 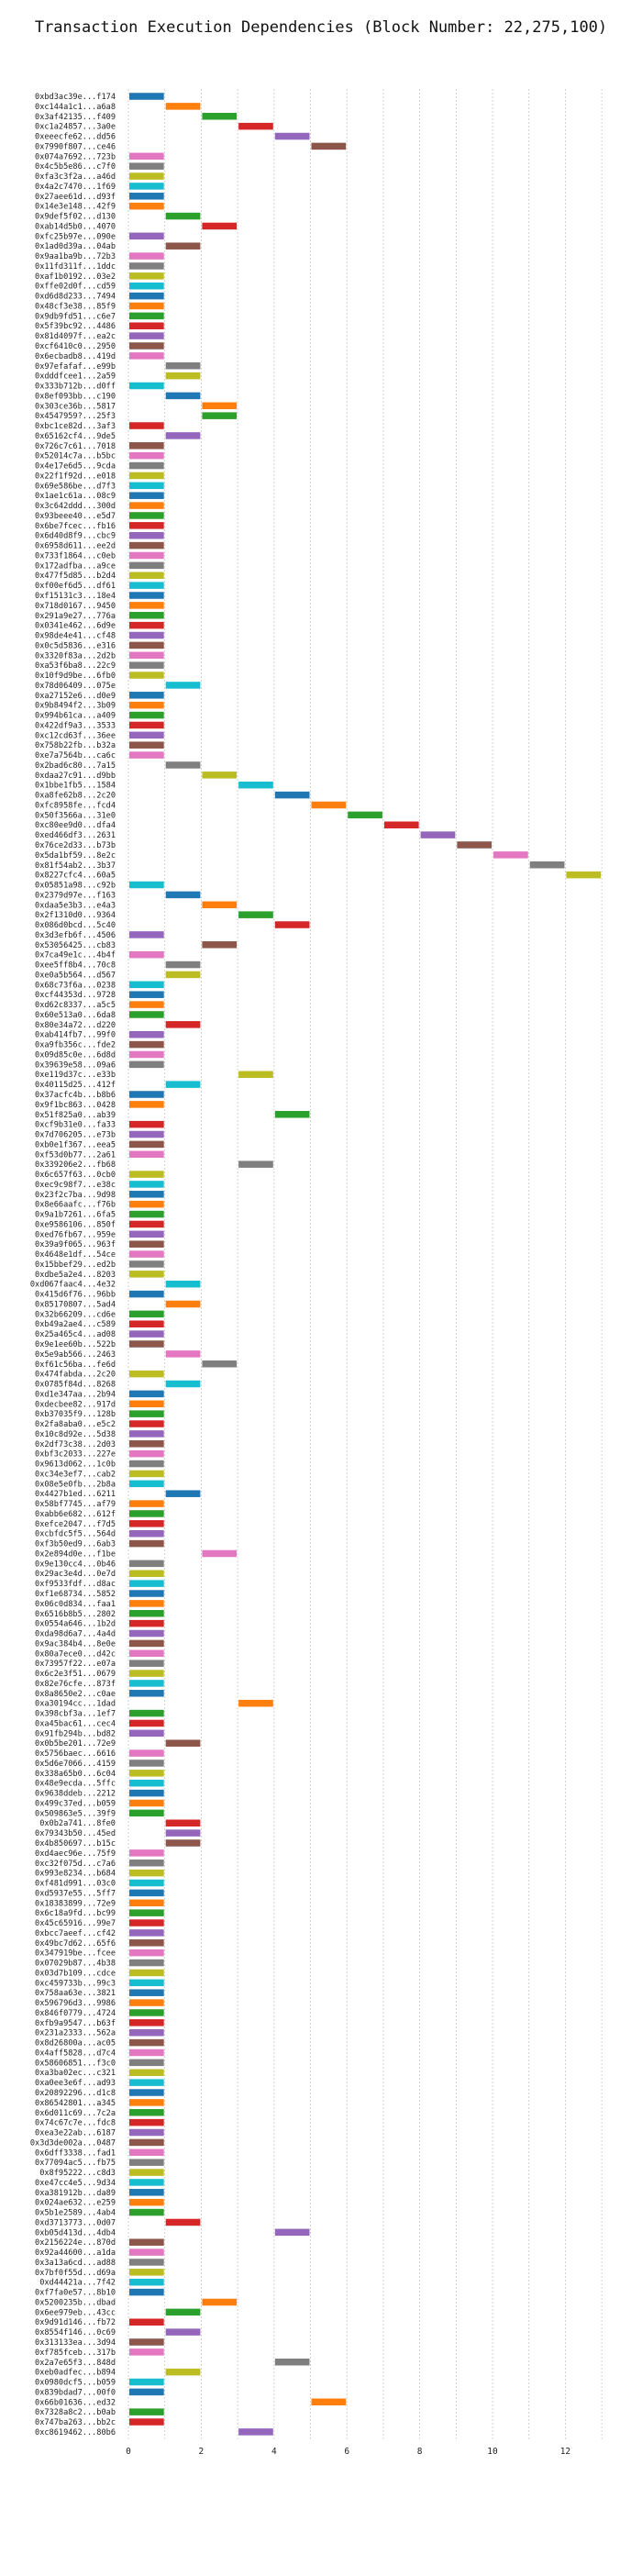 What do you see at coordinates (75, 1754) in the screenshot?
I see `y-tick-label: 0x5756baec...6616` at bounding box center [75, 1754].